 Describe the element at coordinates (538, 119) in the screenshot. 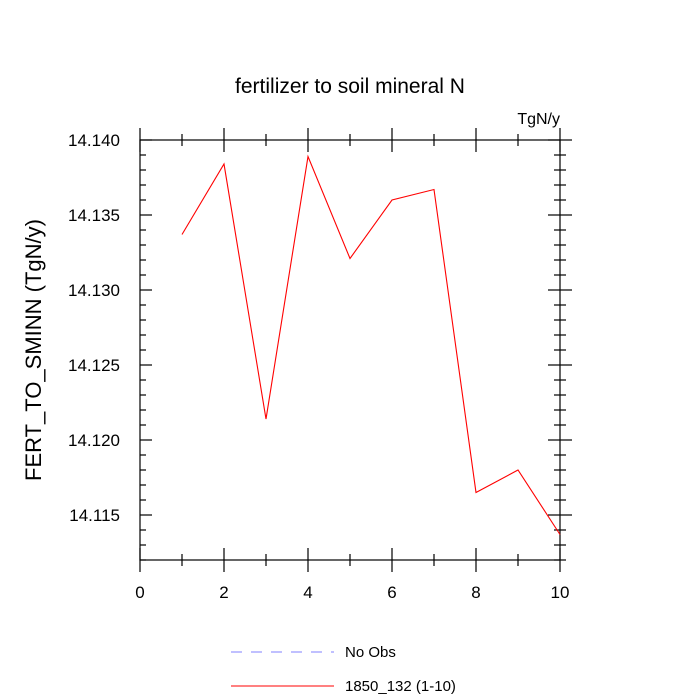

I see `units-label: TgN/y` at that location.